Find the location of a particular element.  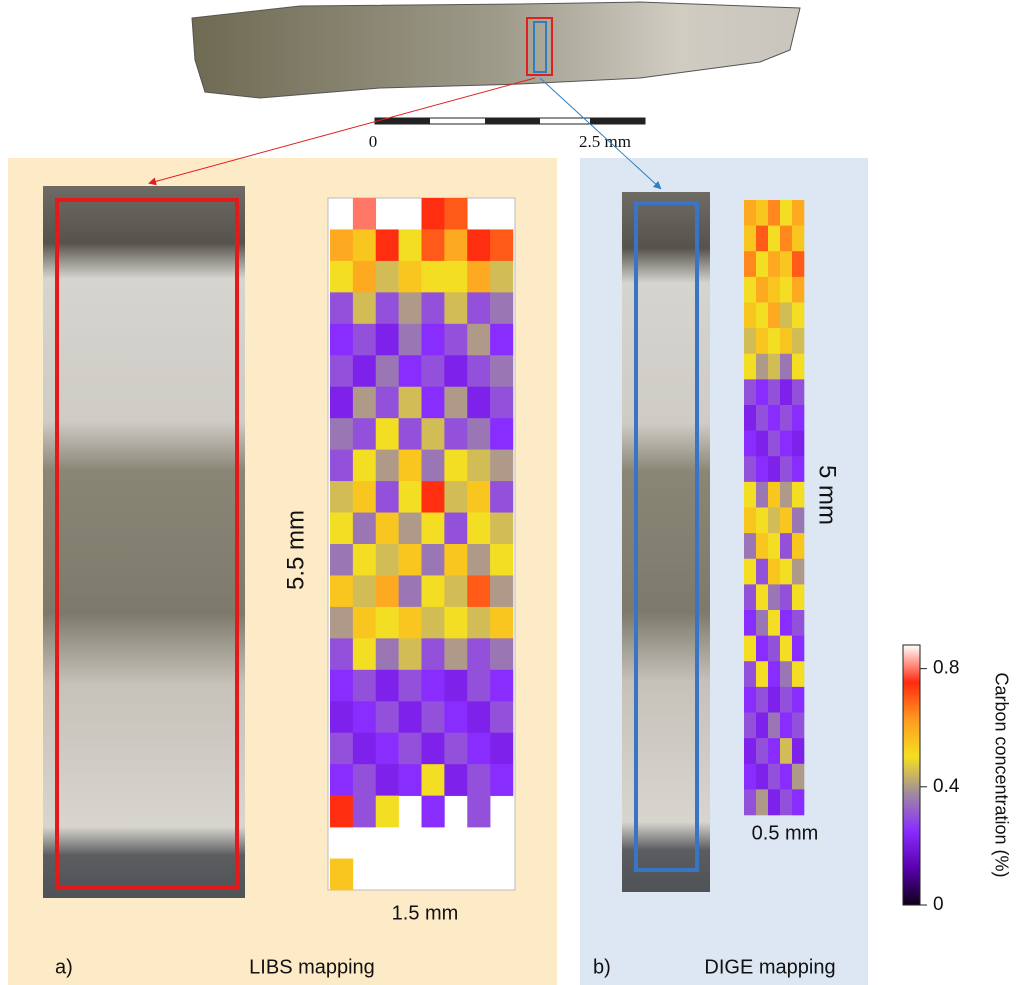

dige-map is located at coordinates (774, 508).